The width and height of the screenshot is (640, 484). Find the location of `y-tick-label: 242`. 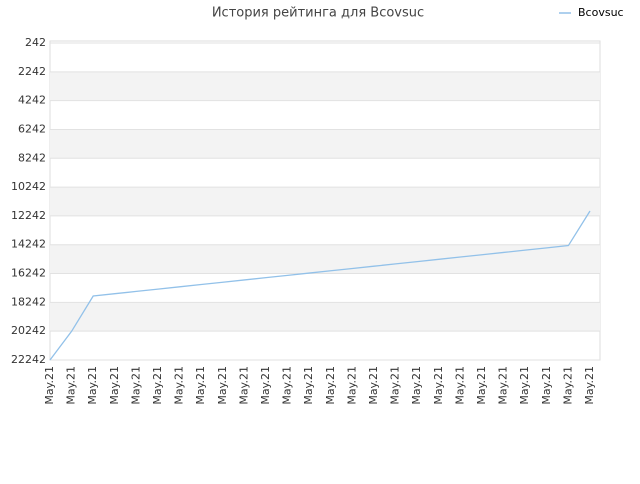

y-tick-label: 242 is located at coordinates (35, 42).